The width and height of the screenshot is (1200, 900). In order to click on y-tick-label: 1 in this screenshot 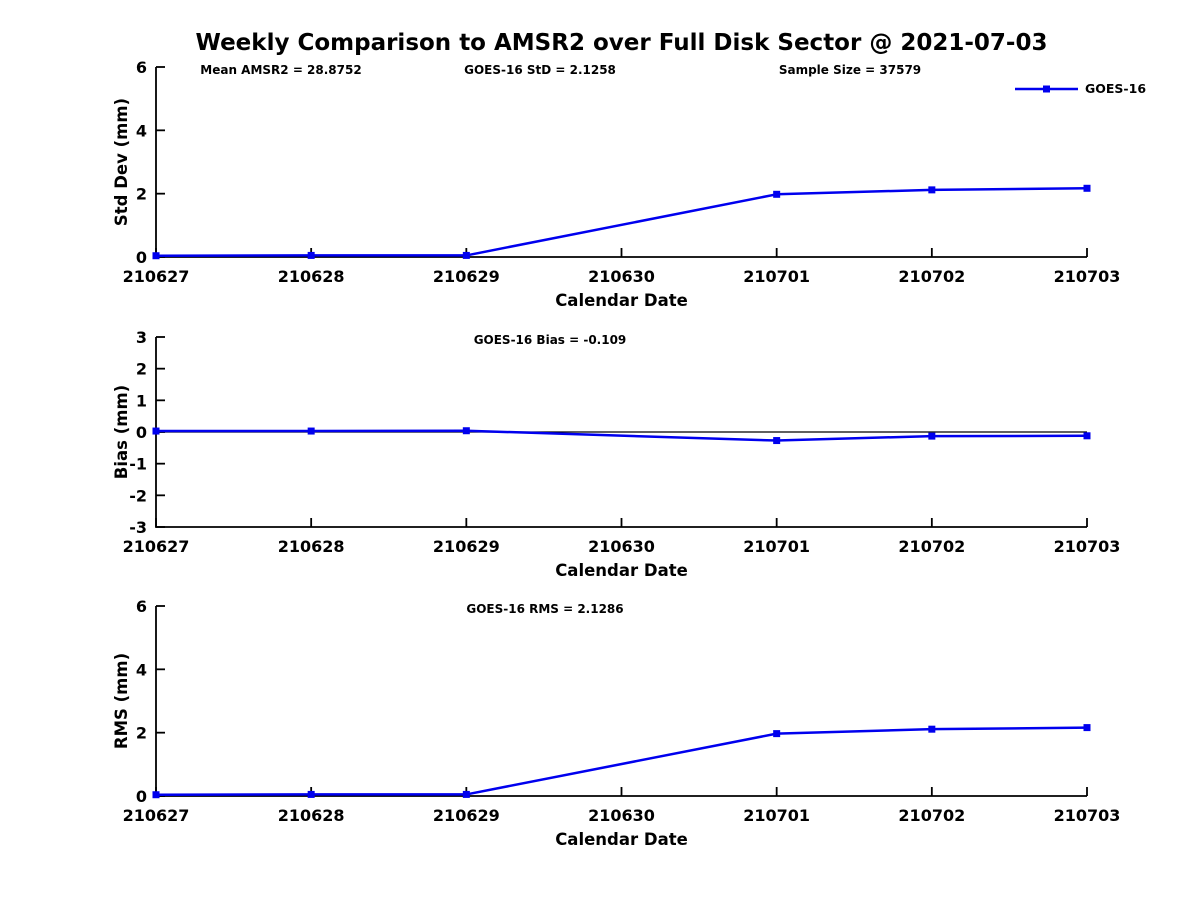, I will do `click(141, 400)`.